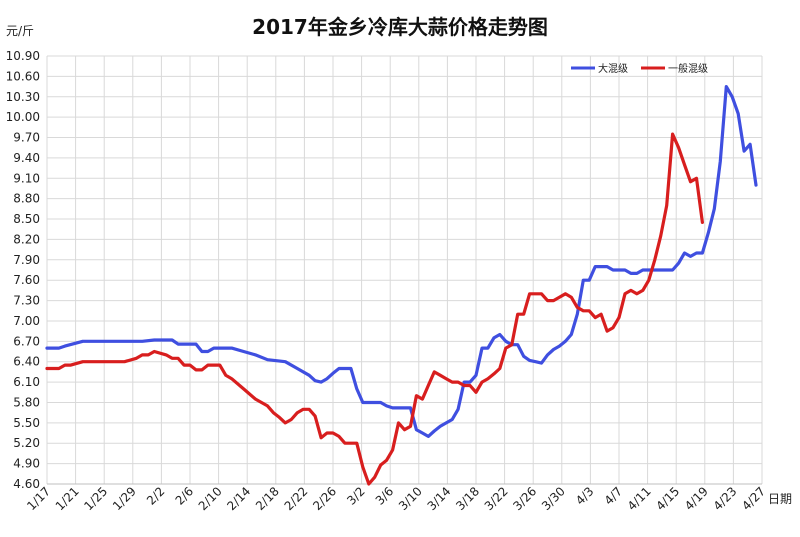 This screenshot has height=537, width=800. What do you see at coordinates (26, 301) in the screenshot?
I see `y-tick-label: 7.30` at bounding box center [26, 301].